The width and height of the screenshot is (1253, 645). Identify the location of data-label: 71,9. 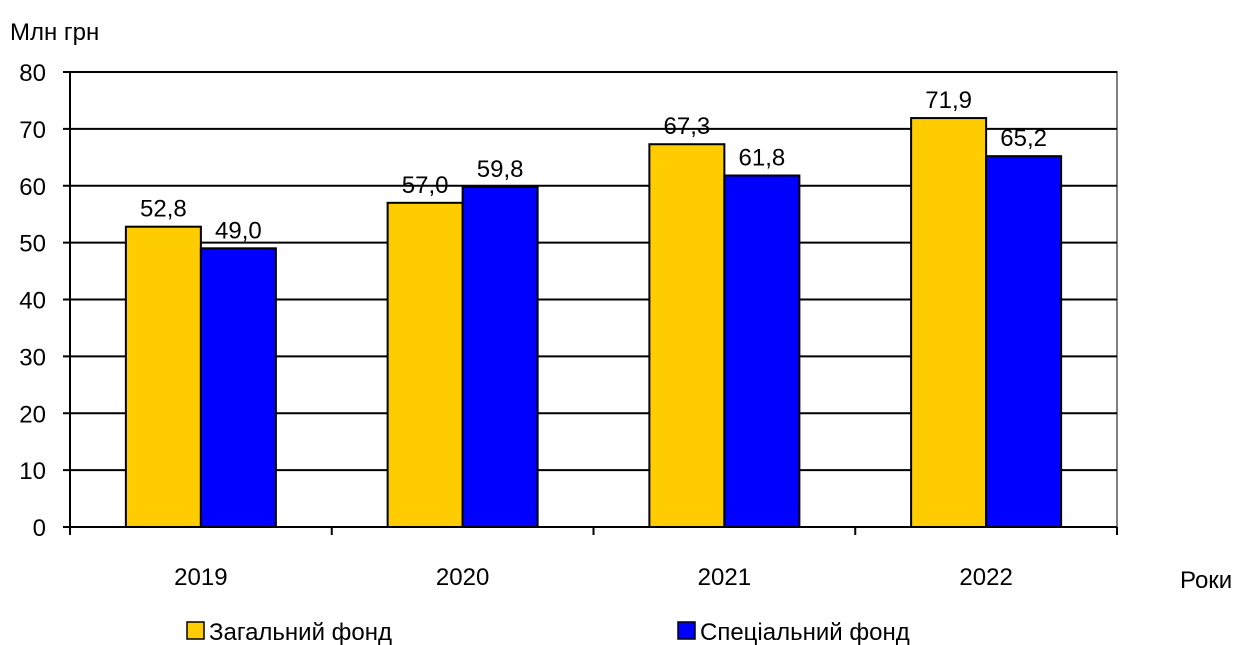
(948, 100).